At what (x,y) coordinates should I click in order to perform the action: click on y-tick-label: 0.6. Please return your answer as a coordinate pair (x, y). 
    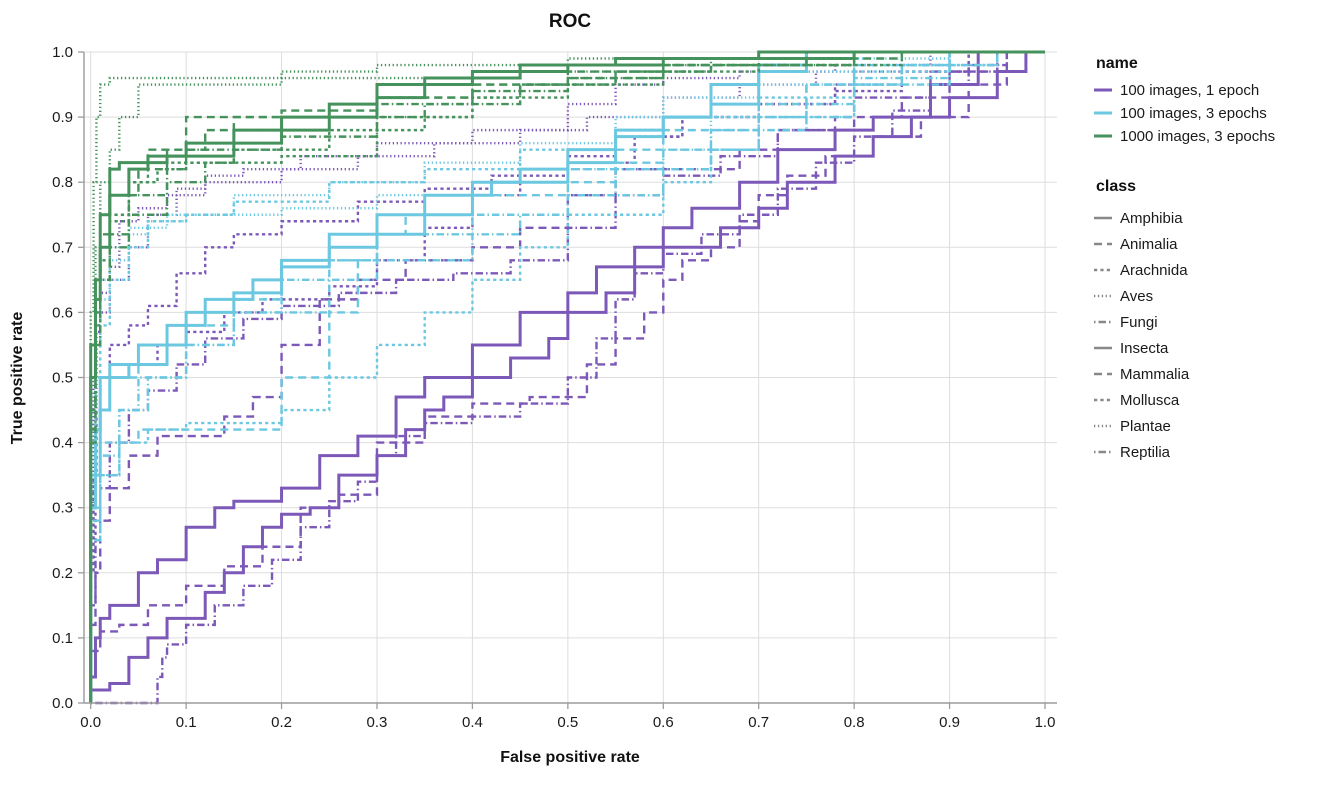
    Looking at the image, I should click on (62, 312).